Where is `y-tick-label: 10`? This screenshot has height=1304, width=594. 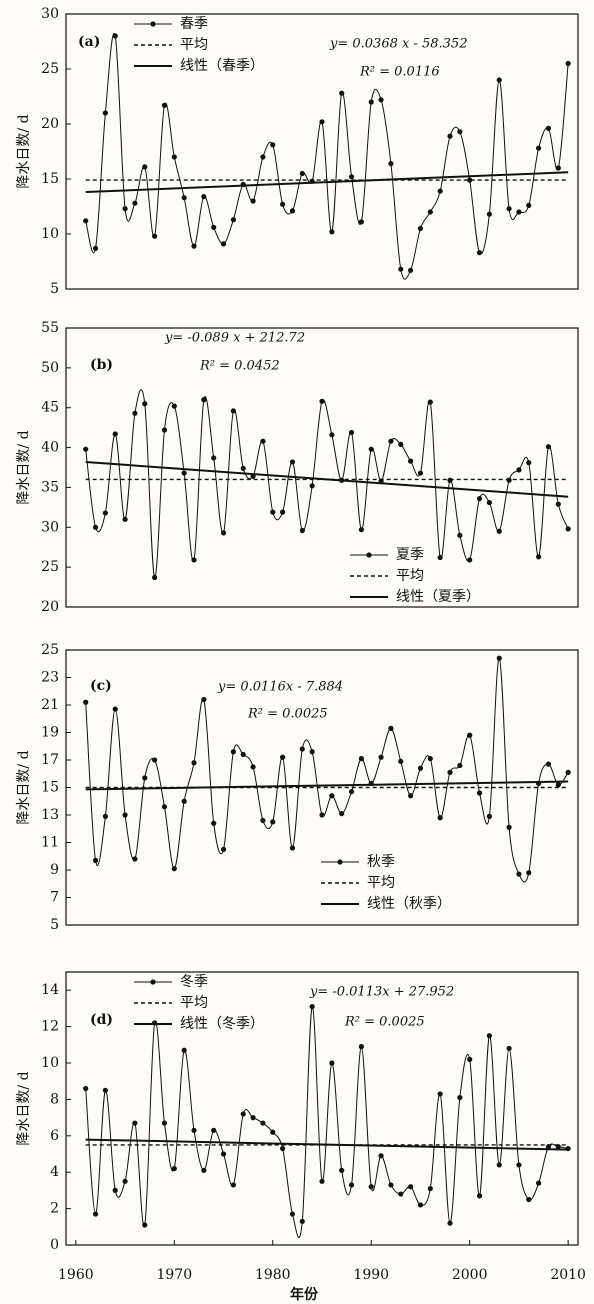 y-tick-label: 10 is located at coordinates (50, 1063).